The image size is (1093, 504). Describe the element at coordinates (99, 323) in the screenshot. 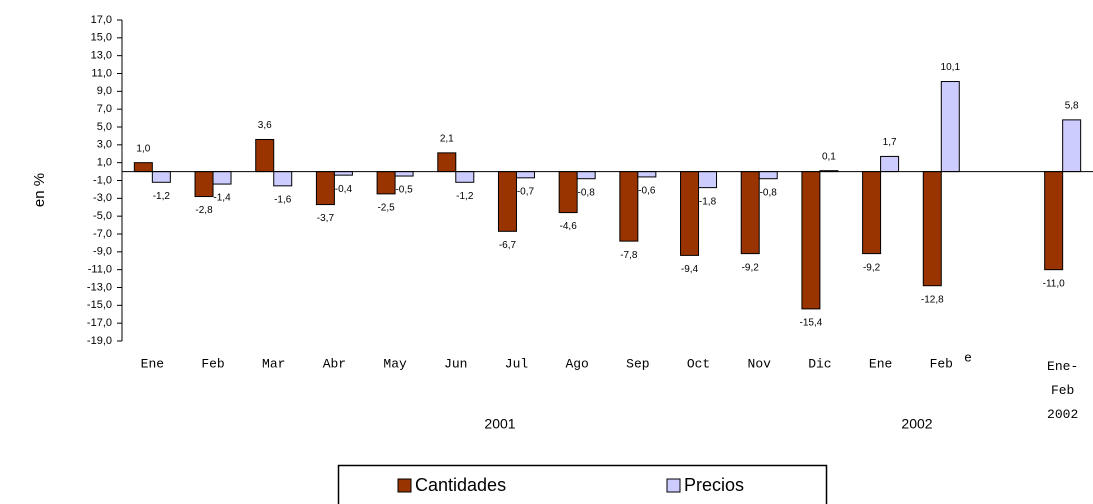

I see `y-tick-label: -17,0` at that location.